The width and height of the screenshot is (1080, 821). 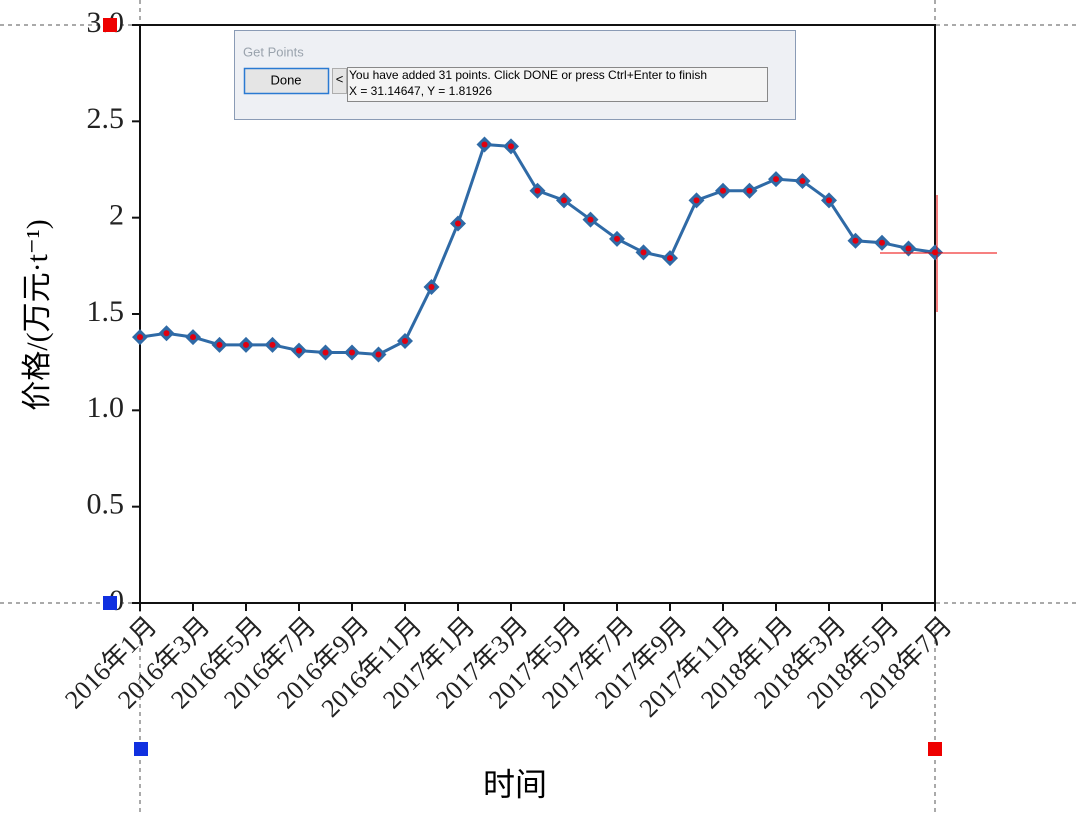 I want to click on dialog-coordinates: X = 31.14647, Y = 1.81926, so click(x=420, y=91).